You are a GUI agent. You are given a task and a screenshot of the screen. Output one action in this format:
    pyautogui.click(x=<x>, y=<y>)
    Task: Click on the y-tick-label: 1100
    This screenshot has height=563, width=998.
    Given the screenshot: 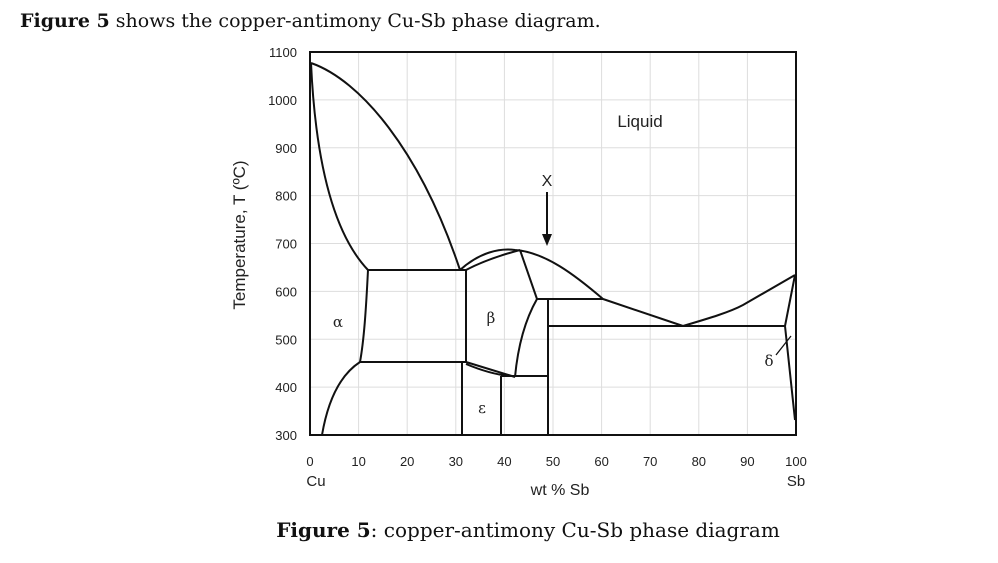 What is the action you would take?
    pyautogui.click(x=283, y=52)
    